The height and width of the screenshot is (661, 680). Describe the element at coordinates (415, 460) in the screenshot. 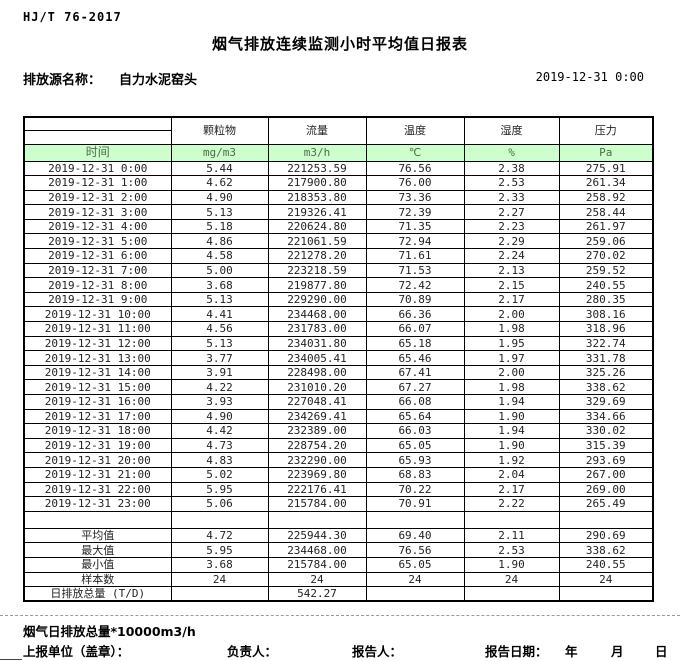

I see `cell-value: 65.93` at that location.